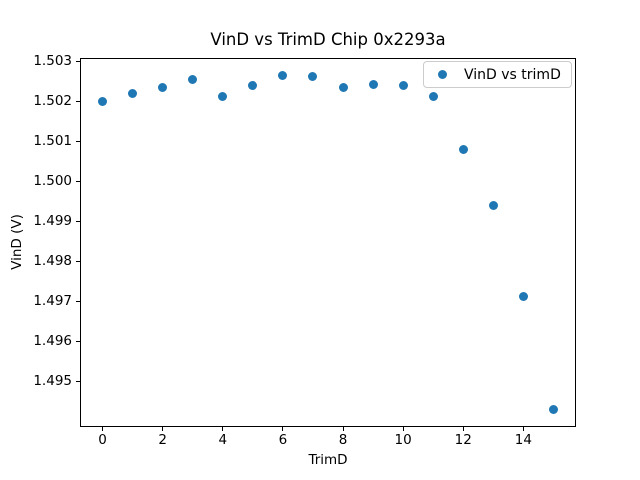  What do you see at coordinates (283, 440) in the screenshot?
I see `x-tick-label: 6` at bounding box center [283, 440].